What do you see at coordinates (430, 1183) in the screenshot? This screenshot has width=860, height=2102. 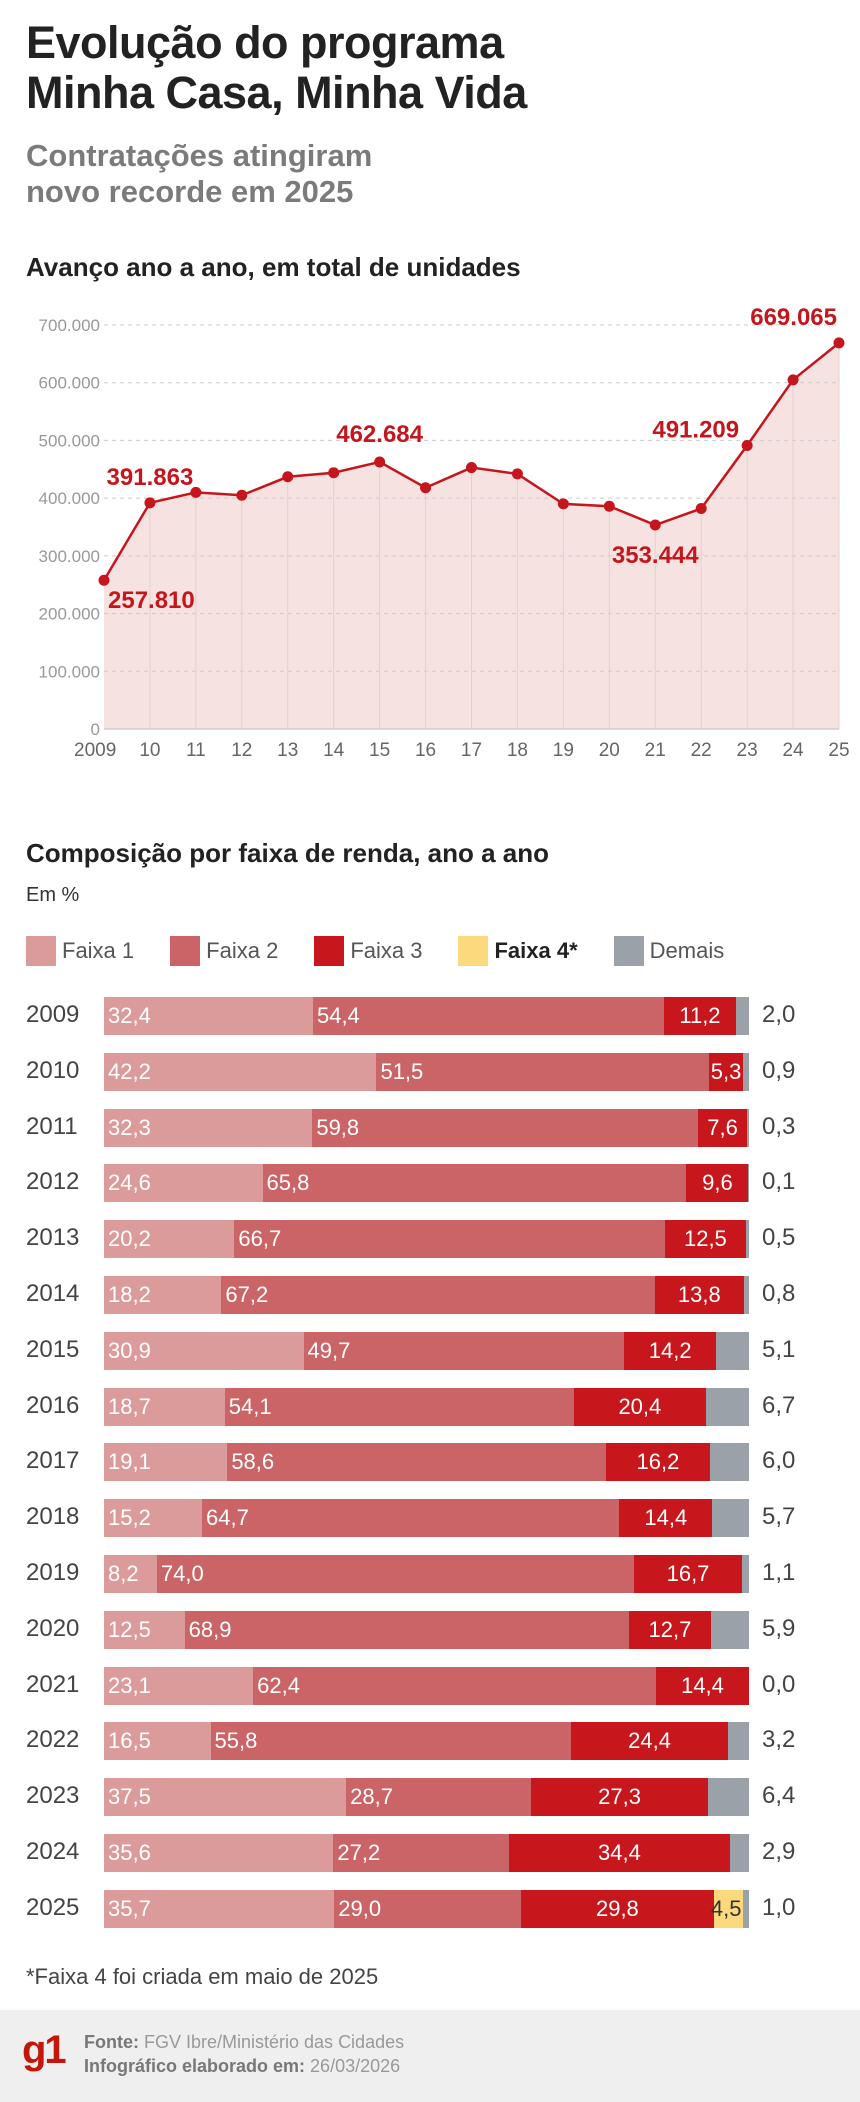 I see `bar-row: 2012 24,6 65,8 9,6 0,1` at bounding box center [430, 1183].